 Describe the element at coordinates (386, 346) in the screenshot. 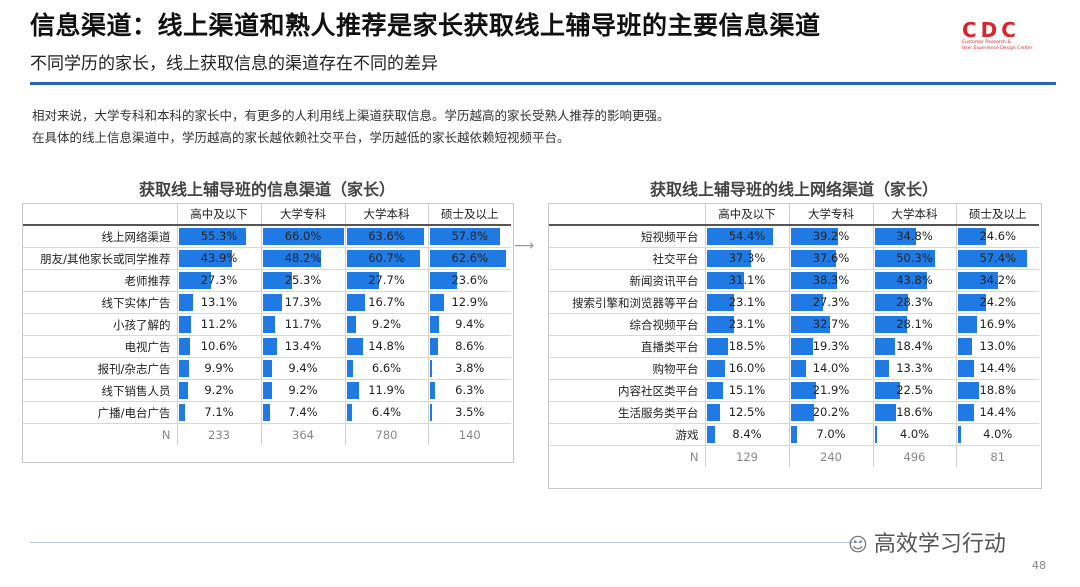

I see `value-label: 14.8%` at that location.